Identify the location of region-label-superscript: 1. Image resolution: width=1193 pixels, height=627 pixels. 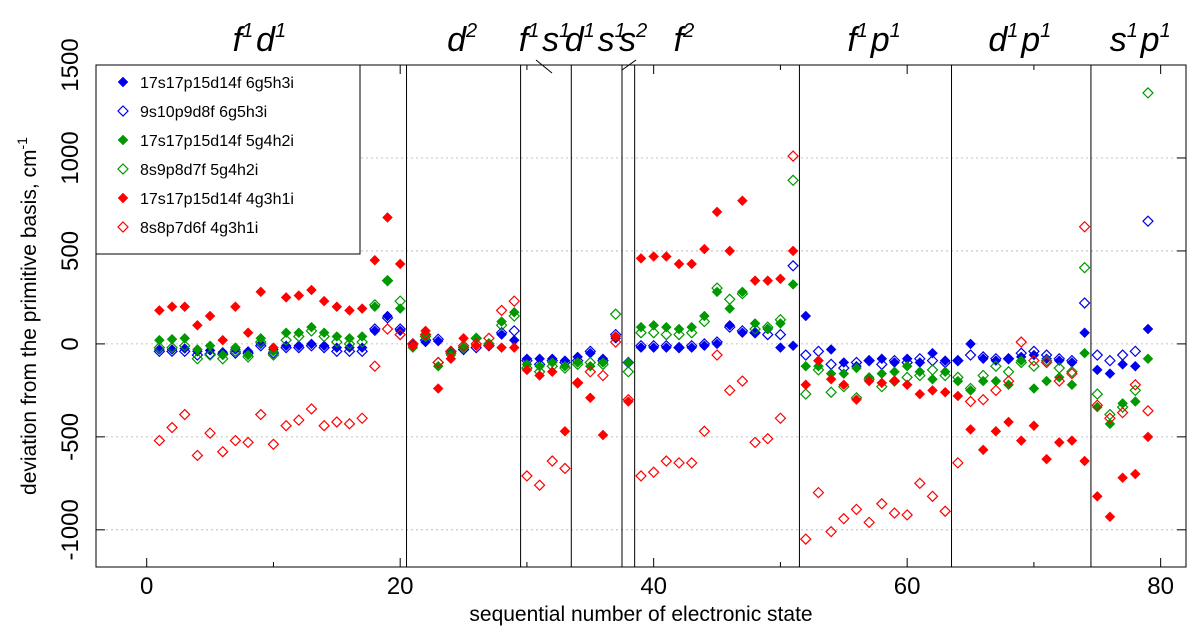
(895, 31).